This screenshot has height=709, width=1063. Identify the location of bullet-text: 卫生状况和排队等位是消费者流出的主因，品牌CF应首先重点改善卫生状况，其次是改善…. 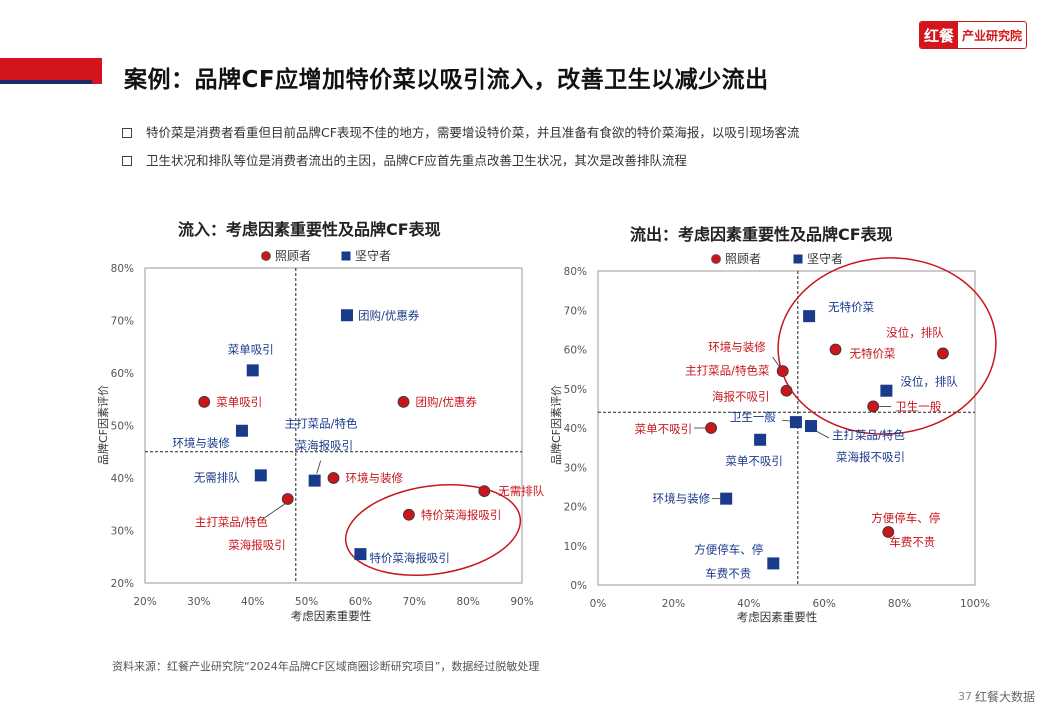
(416, 160).